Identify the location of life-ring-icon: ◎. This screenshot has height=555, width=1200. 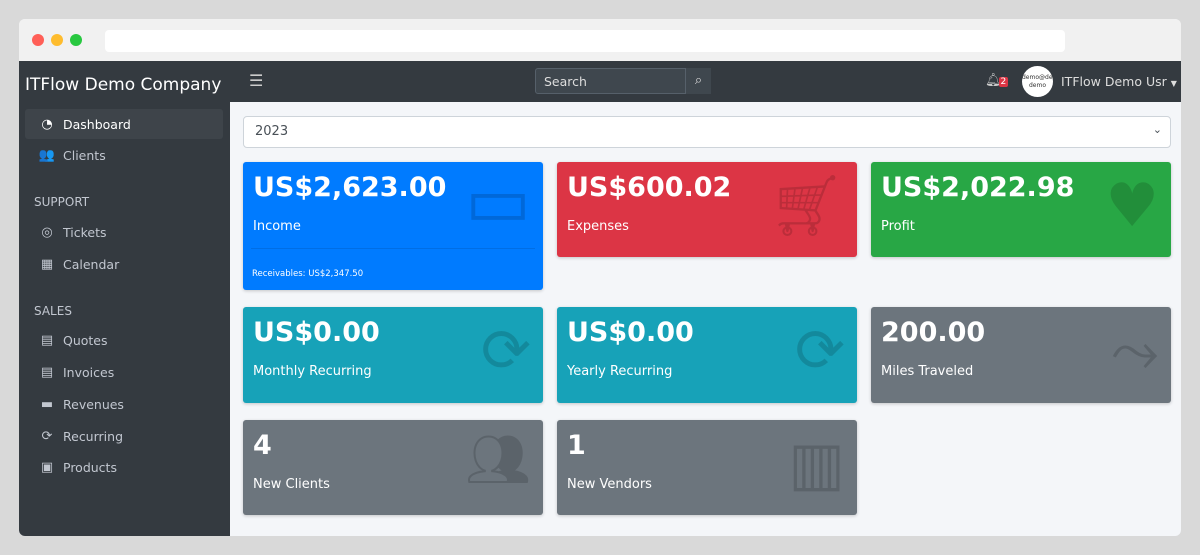
(47, 232).